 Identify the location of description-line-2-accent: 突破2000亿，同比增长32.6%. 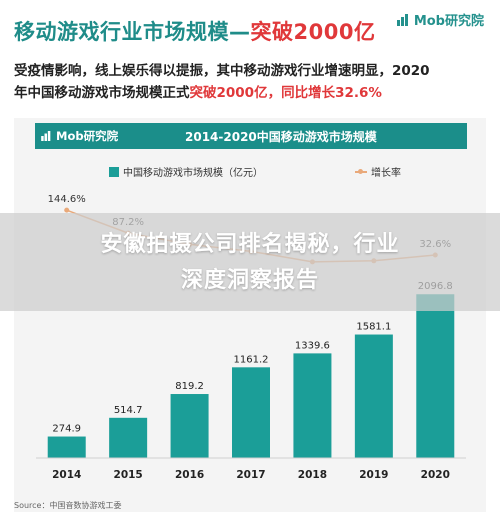
(285, 93).